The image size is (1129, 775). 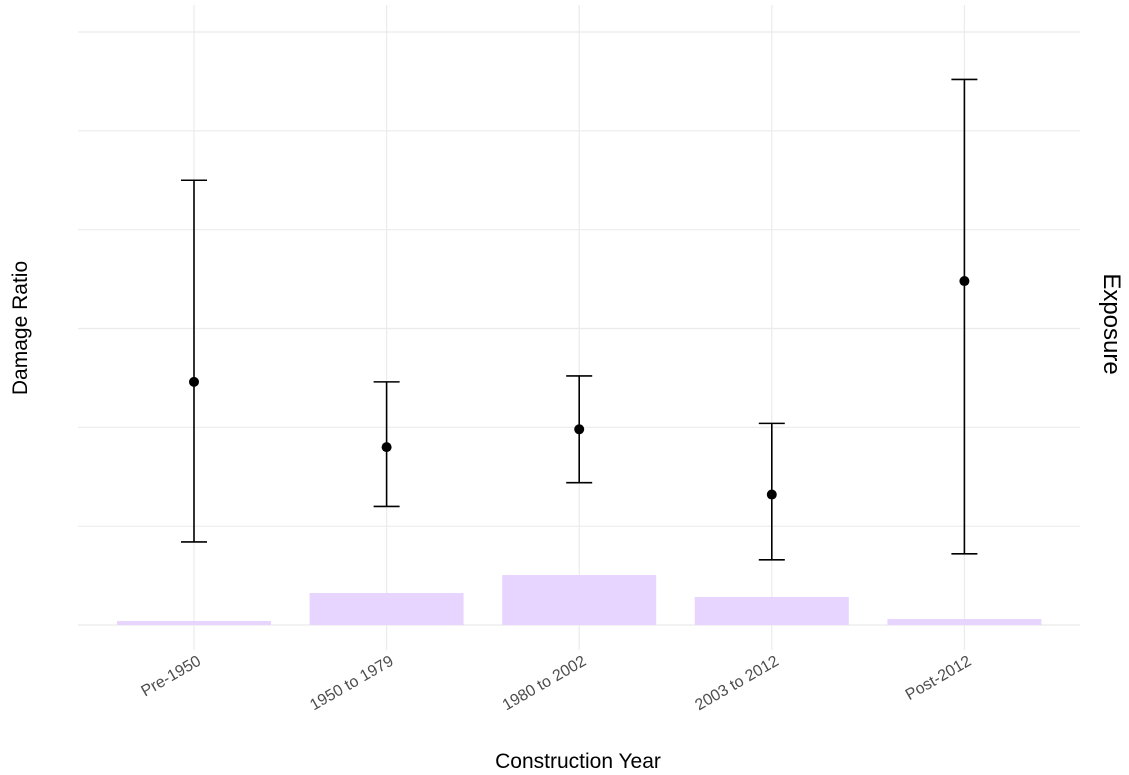 What do you see at coordinates (736, 683) in the screenshot?
I see `x-tick-label: 2003 to 2012` at bounding box center [736, 683].